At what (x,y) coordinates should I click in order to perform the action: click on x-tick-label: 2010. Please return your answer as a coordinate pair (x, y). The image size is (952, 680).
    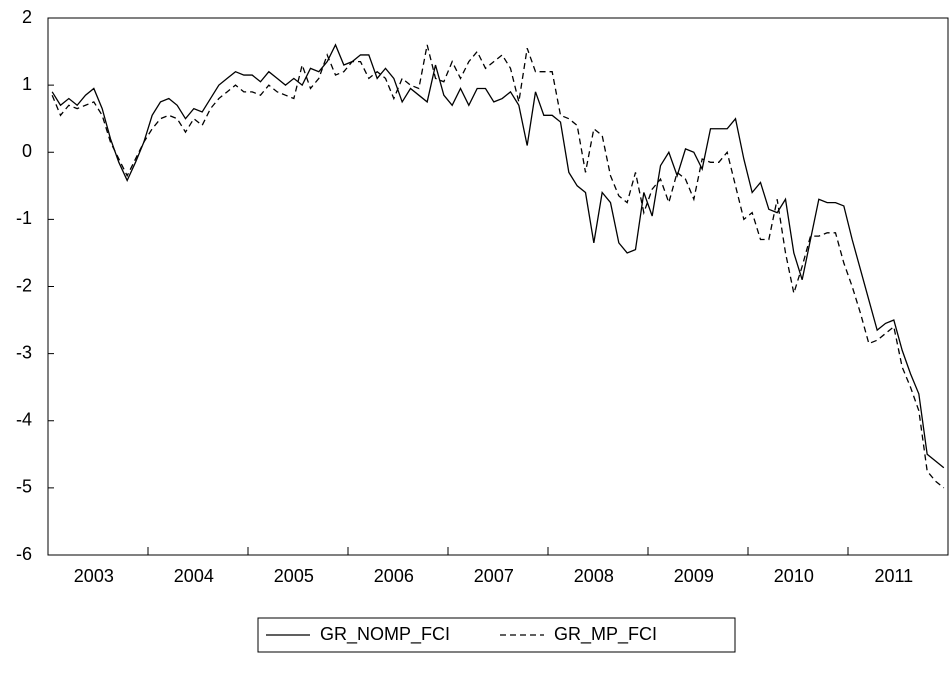
    Looking at the image, I should click on (794, 576).